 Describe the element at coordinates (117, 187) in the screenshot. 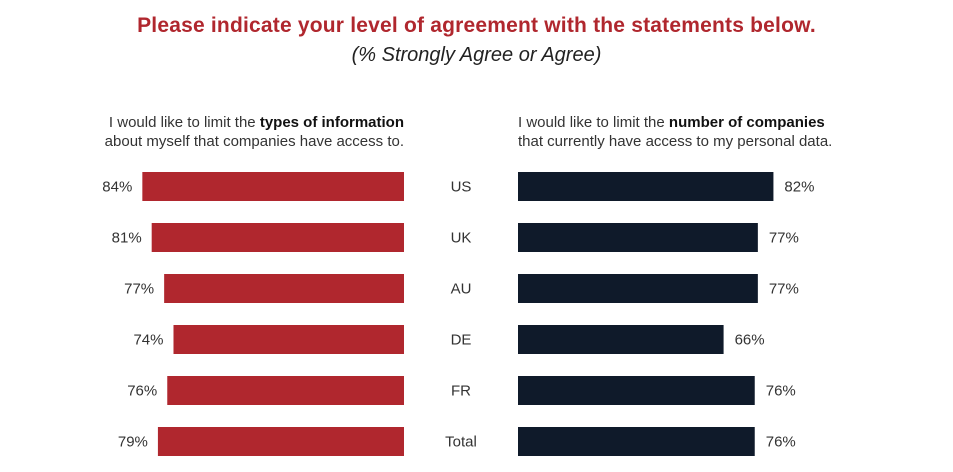

I see `left-value-label-us: 84%` at that location.